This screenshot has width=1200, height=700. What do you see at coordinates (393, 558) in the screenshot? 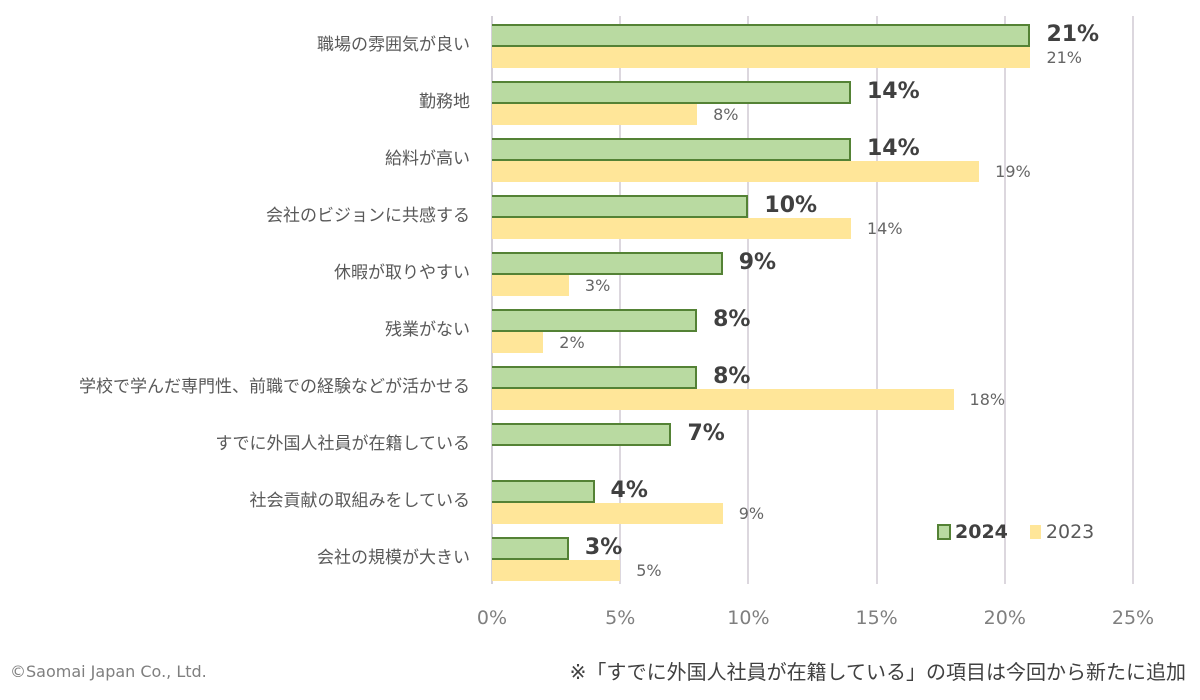
I see `category-label: 会社の規模が大きい` at bounding box center [393, 558].